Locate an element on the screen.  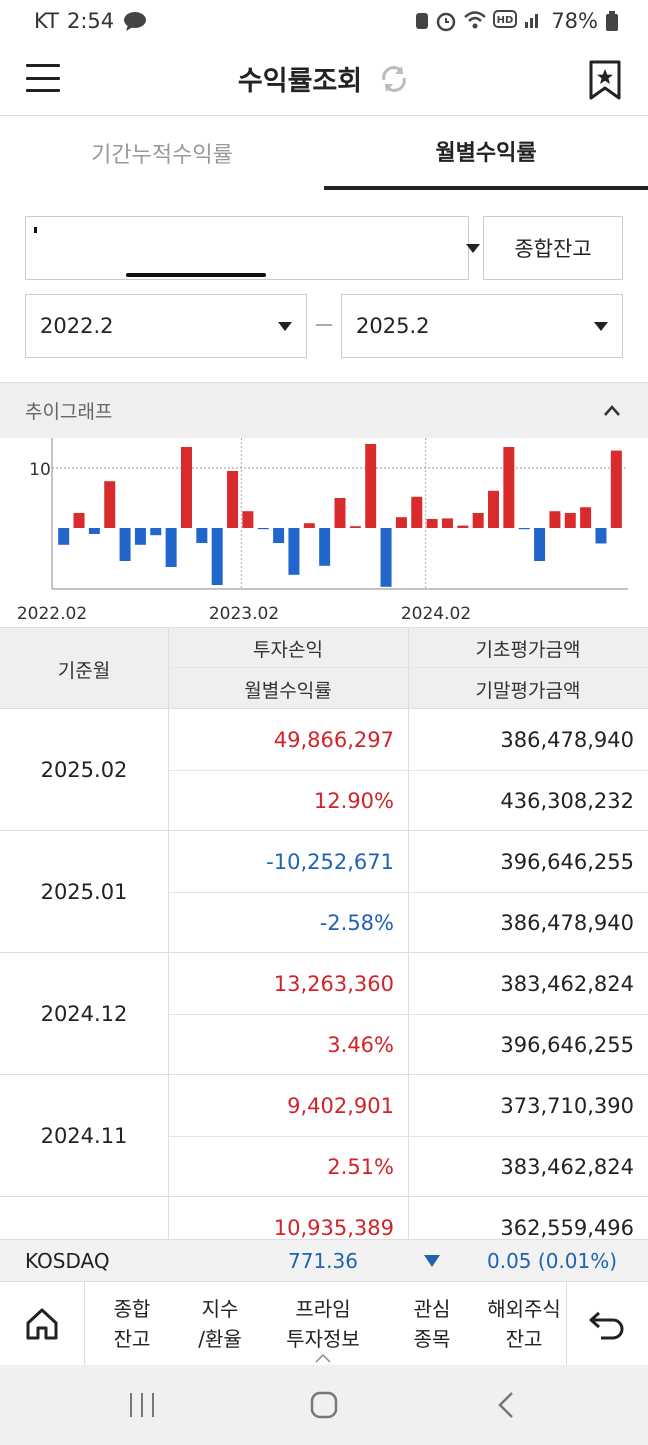
trend-graph-header: 추이그래프 is located at coordinates (324, 410).